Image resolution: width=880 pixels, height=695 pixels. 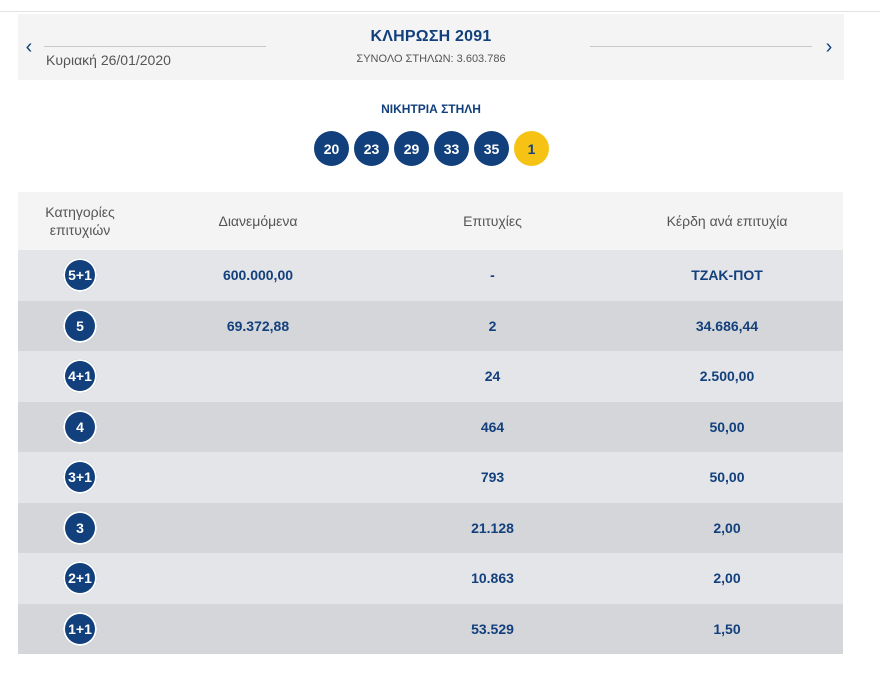 I want to click on table-row: 3 21.128 2,00, so click(x=430, y=527).